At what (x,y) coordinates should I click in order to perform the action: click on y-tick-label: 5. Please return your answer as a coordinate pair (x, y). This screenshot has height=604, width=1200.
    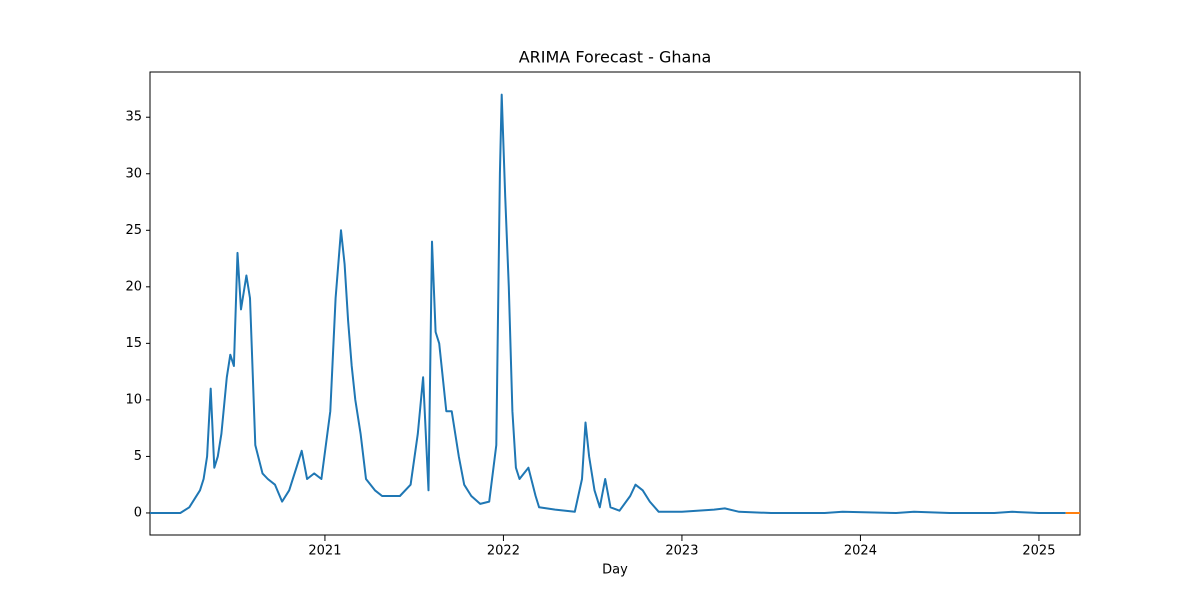
    Looking at the image, I should click on (138, 456).